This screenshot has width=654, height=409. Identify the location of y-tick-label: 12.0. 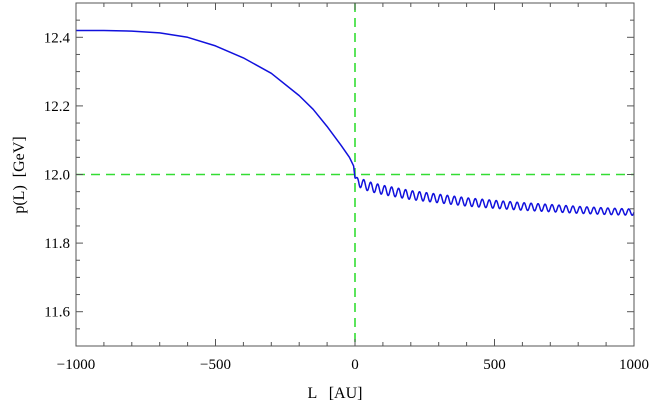
(57, 176).